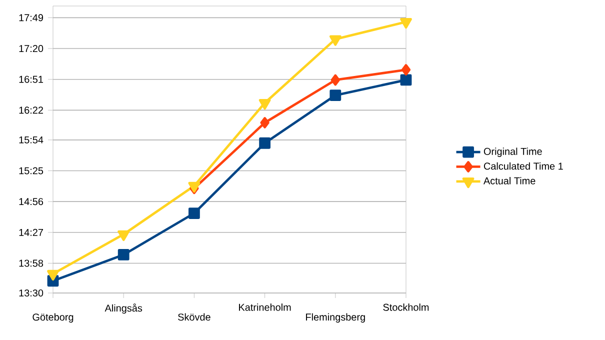 Image resolution: width=605 pixels, height=340 pixels. What do you see at coordinates (31, 140) in the screenshot?
I see `y-tick-label: 15:54` at bounding box center [31, 140].